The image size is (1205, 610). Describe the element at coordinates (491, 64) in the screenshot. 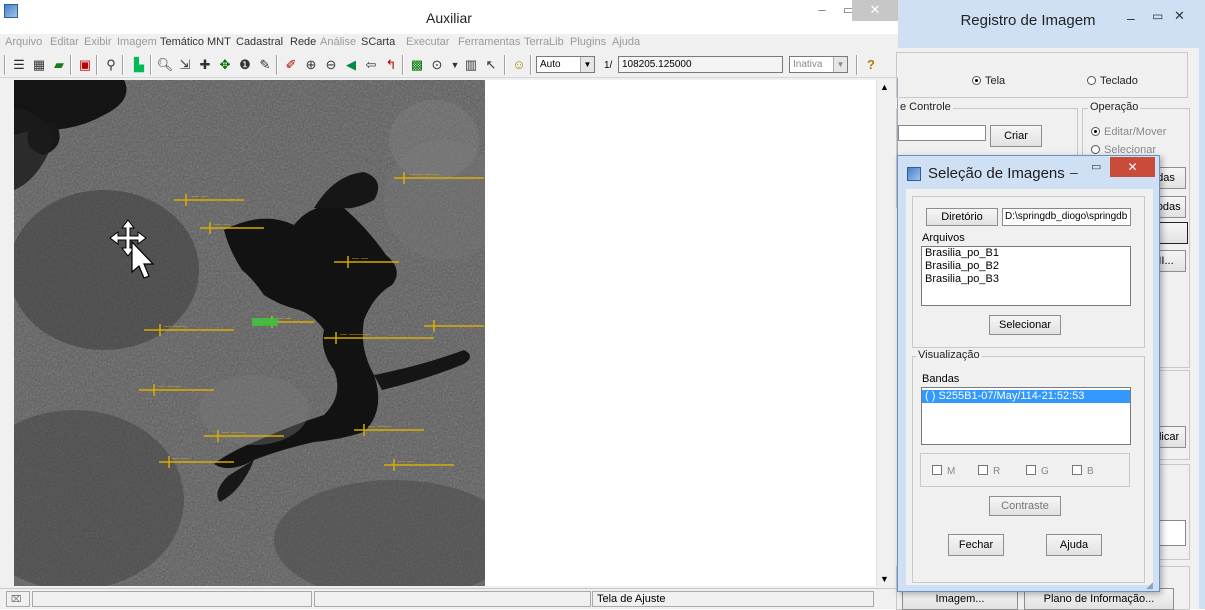

I see `cursor-icon: ↖` at that location.